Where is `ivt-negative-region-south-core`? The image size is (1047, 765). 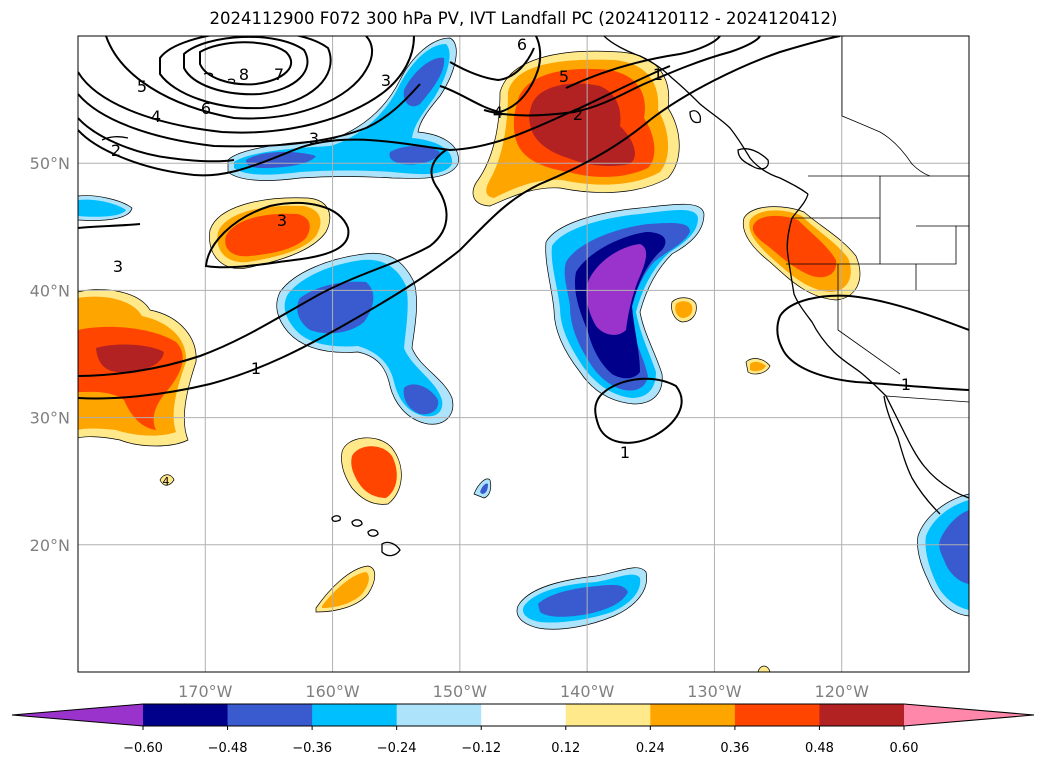
ivt-negative-region-south-core is located at coordinates (583, 600).